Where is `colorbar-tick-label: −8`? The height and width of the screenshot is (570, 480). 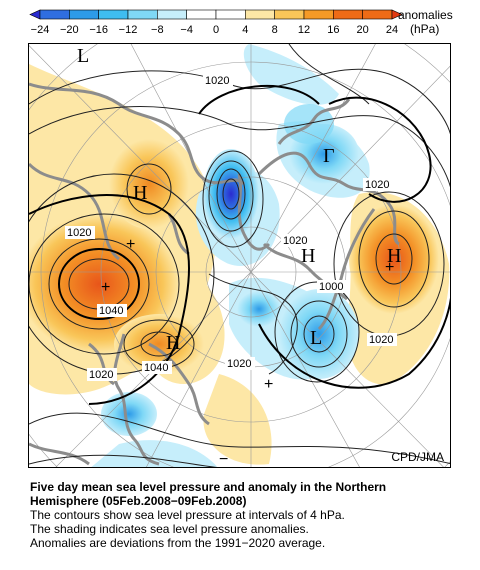 colorbar-tick-label: −8 is located at coordinates (157, 30).